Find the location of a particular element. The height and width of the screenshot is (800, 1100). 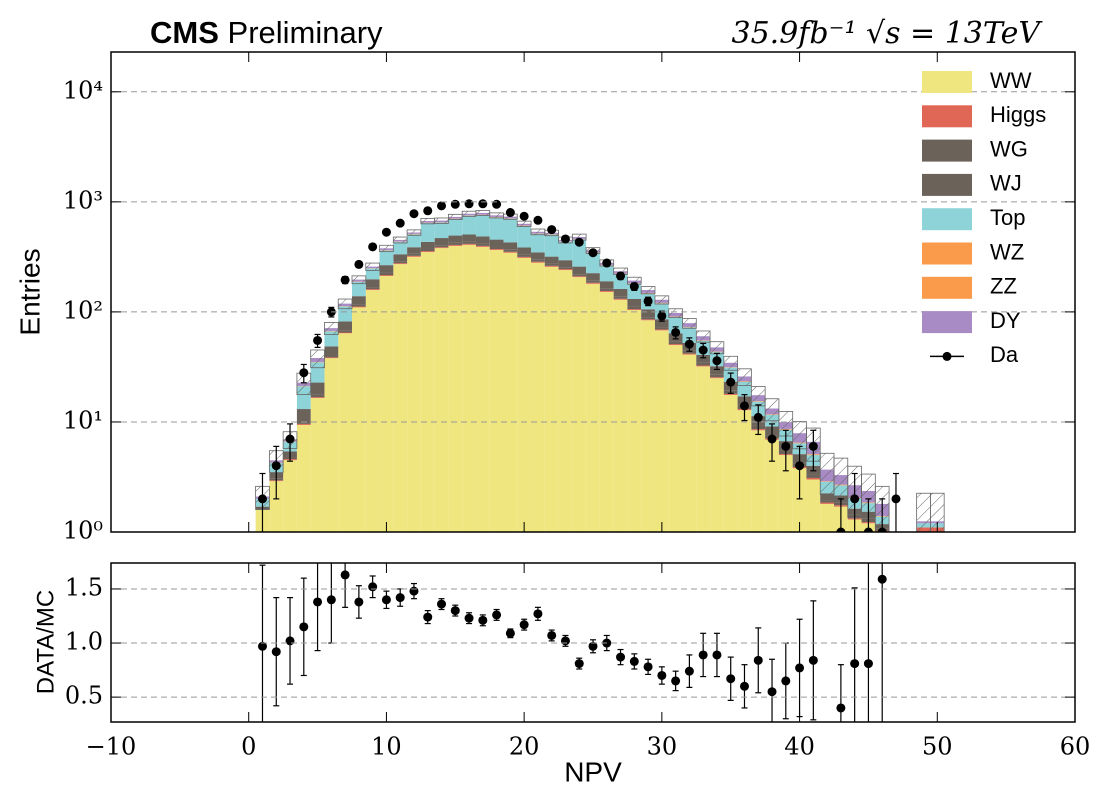

x-tick-label: 20 is located at coordinates (524, 747).